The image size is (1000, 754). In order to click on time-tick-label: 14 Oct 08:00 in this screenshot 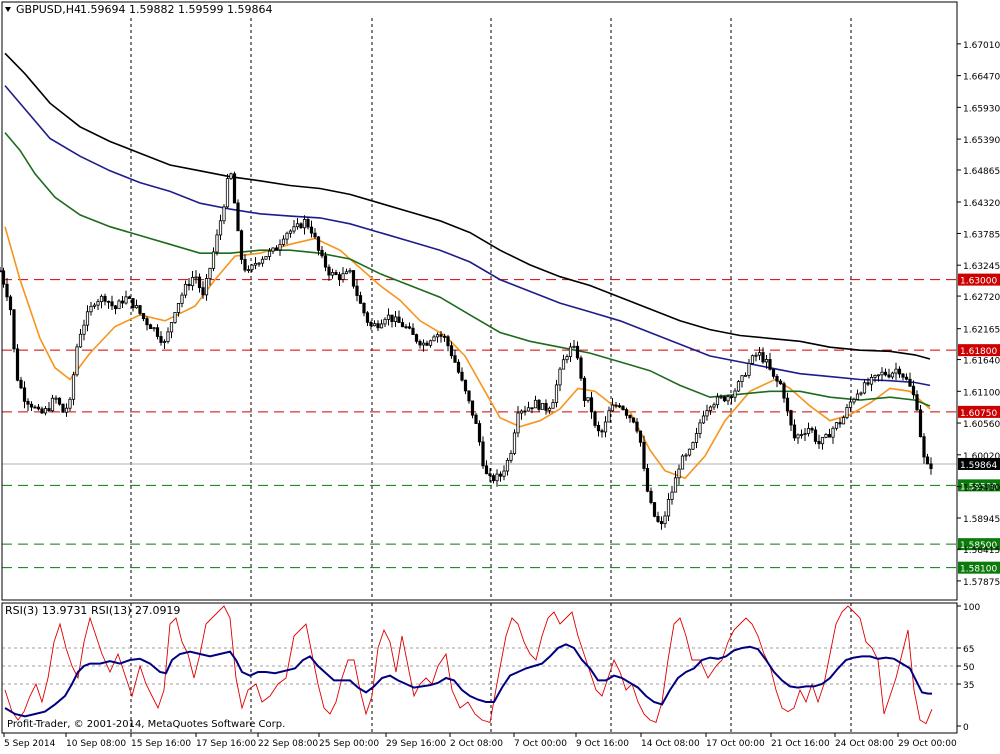, I will do `click(670, 744)`.